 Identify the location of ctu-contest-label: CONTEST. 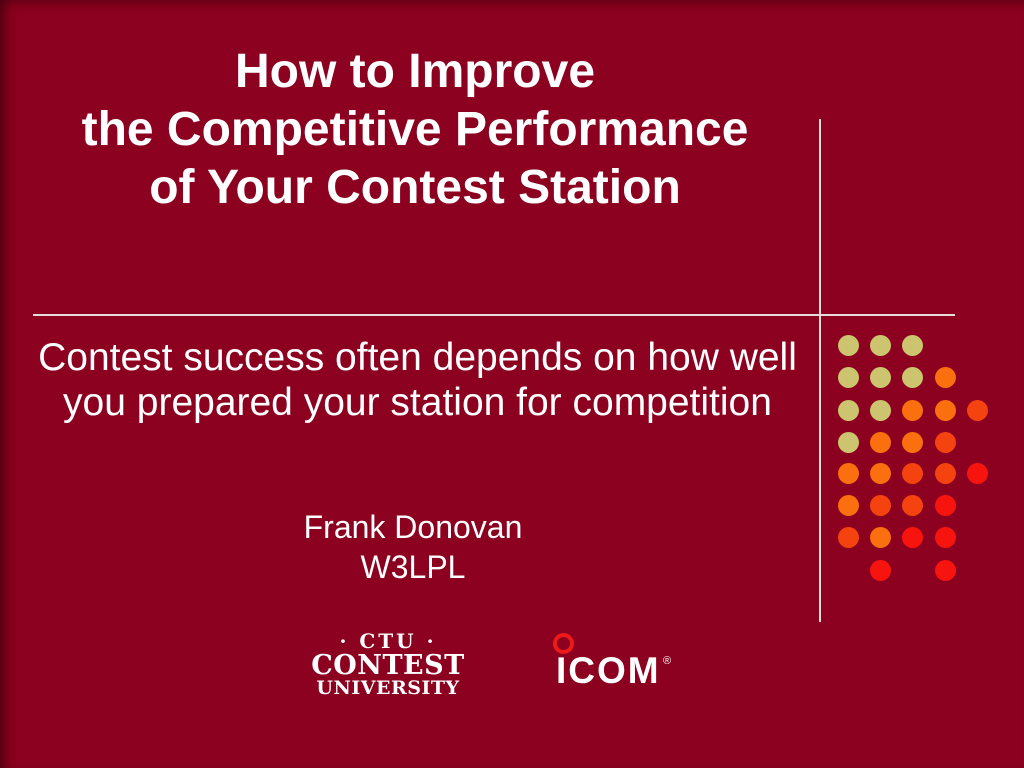
(388, 665).